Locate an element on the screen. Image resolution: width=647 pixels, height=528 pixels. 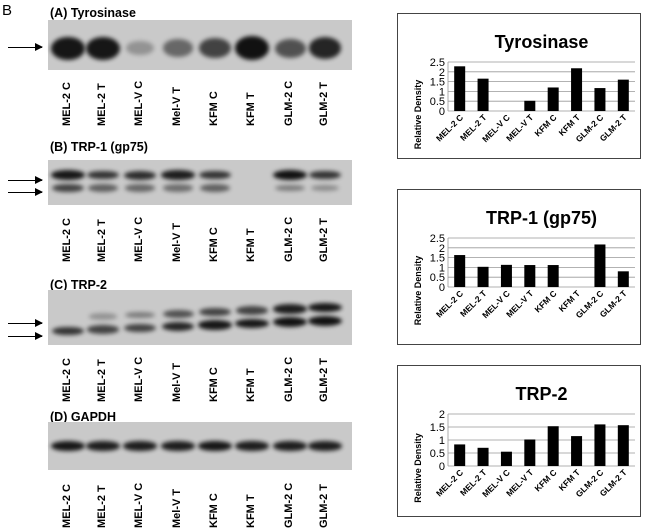
blot-title: (C) TRP-2 is located at coordinates (78, 285).